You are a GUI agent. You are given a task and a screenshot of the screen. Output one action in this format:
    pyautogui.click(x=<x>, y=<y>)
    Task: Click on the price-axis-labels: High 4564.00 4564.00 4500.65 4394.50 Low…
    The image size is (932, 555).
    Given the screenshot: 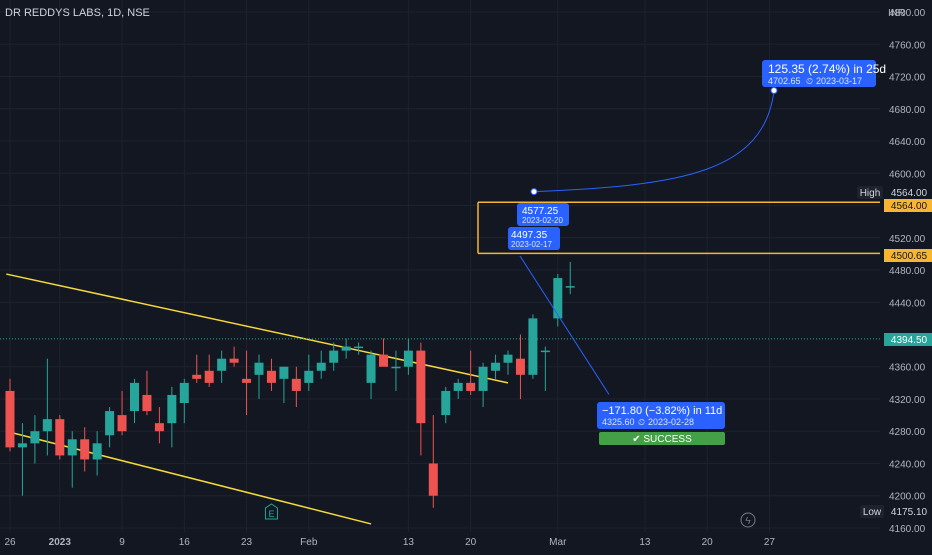 What is the action you would take?
    pyautogui.click(x=894, y=352)
    